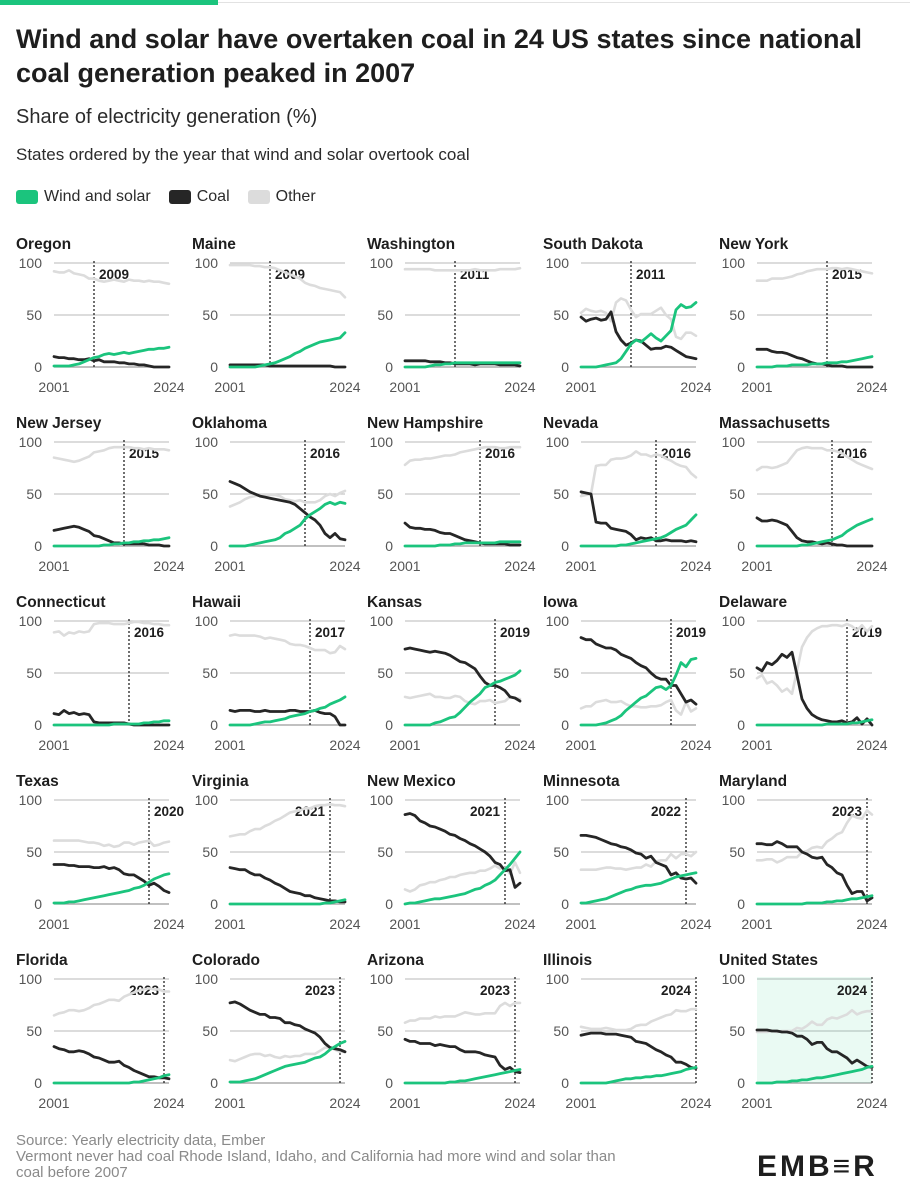 Image resolution: width=910 pixels, height=1200 pixels. What do you see at coordinates (258, 197) in the screenshot?
I see `legend-swatch-other` at bounding box center [258, 197].